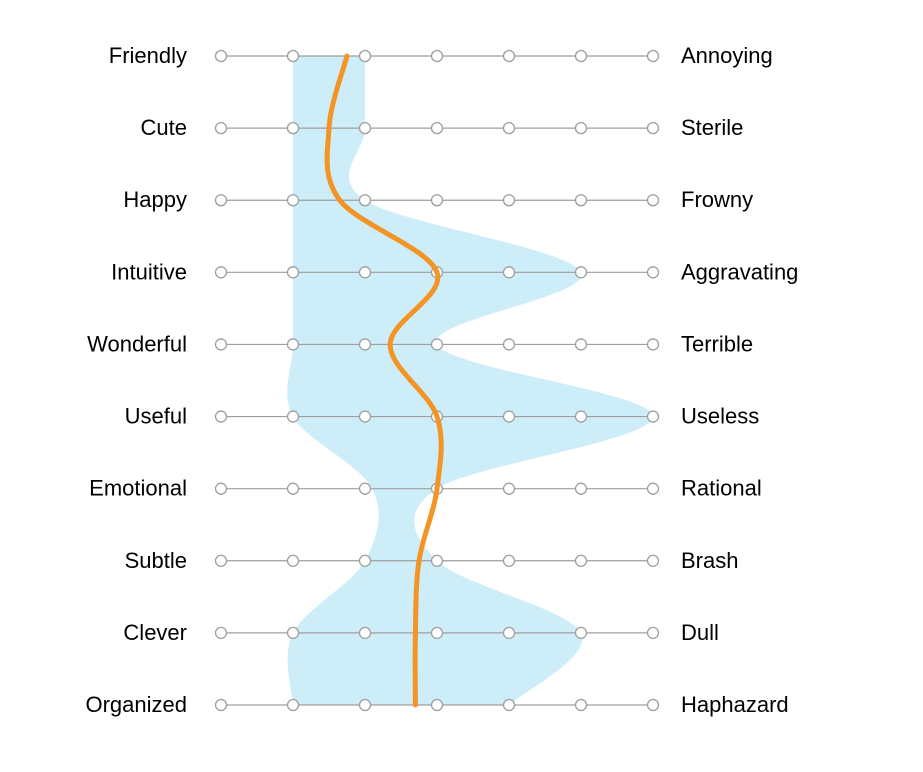 This screenshot has height=772, width=923. I want to click on left-label: Subtle, so click(156, 560).